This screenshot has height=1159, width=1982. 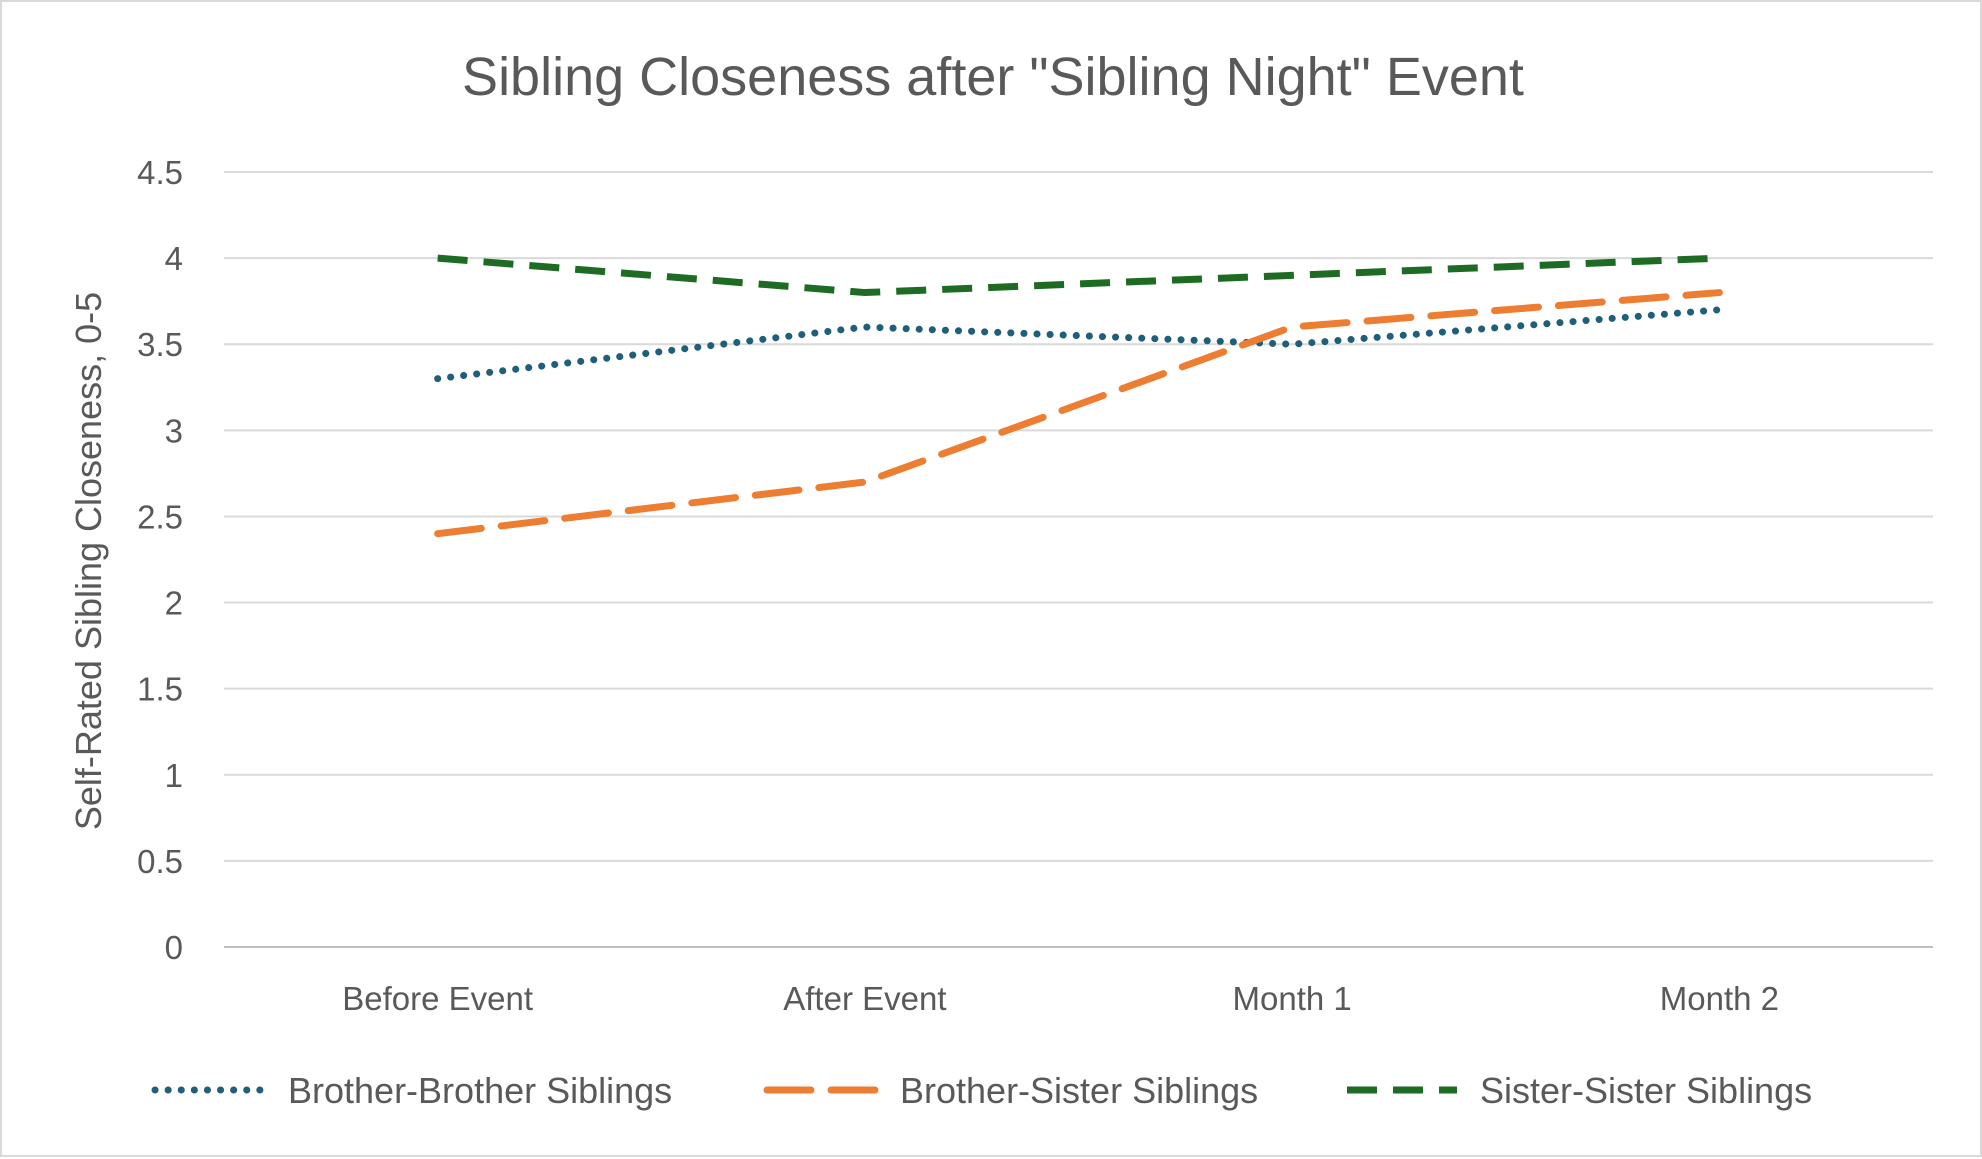 I want to click on x-tick-label: Month 2, so click(x=1719, y=998).